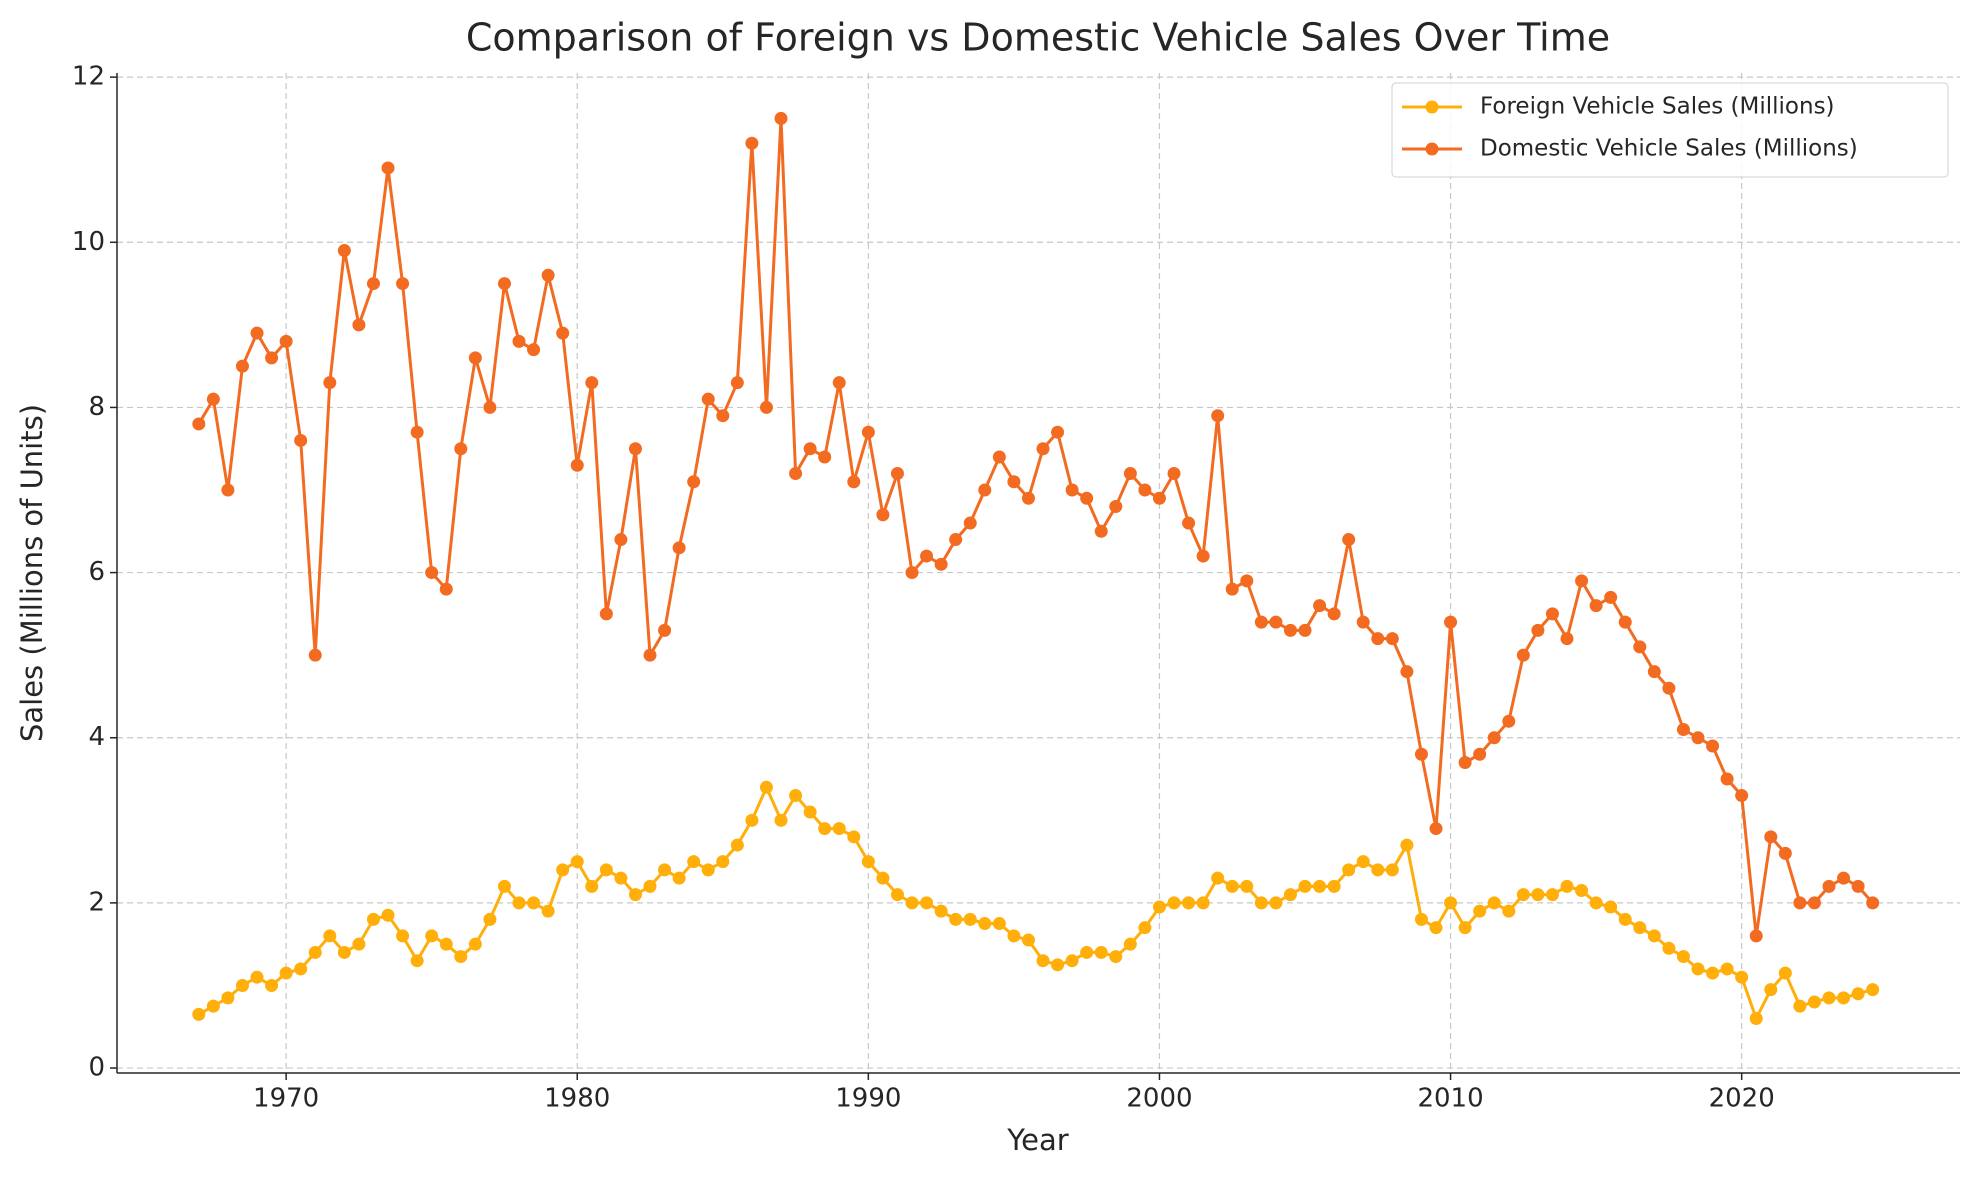 Image resolution: width=1979 pixels, height=1180 pixels. Describe the element at coordinates (96, 572) in the screenshot. I see `y-tick-label: 6` at that location.